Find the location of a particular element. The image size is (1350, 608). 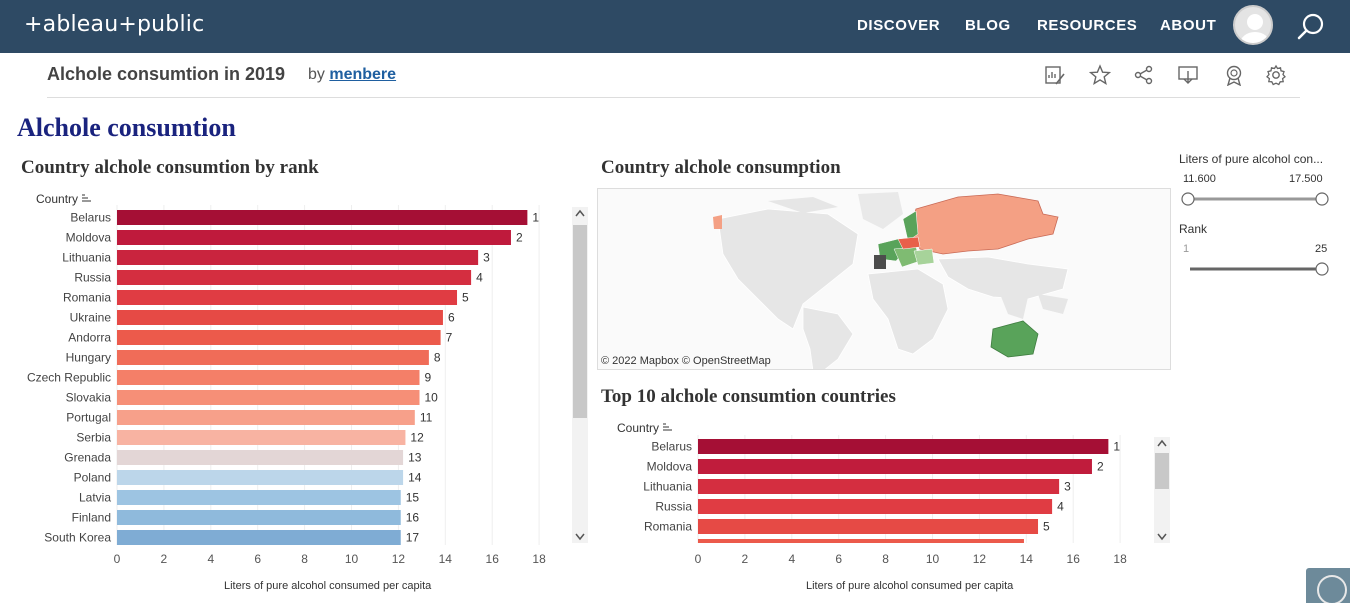

map-canvas is located at coordinates (891, 280).